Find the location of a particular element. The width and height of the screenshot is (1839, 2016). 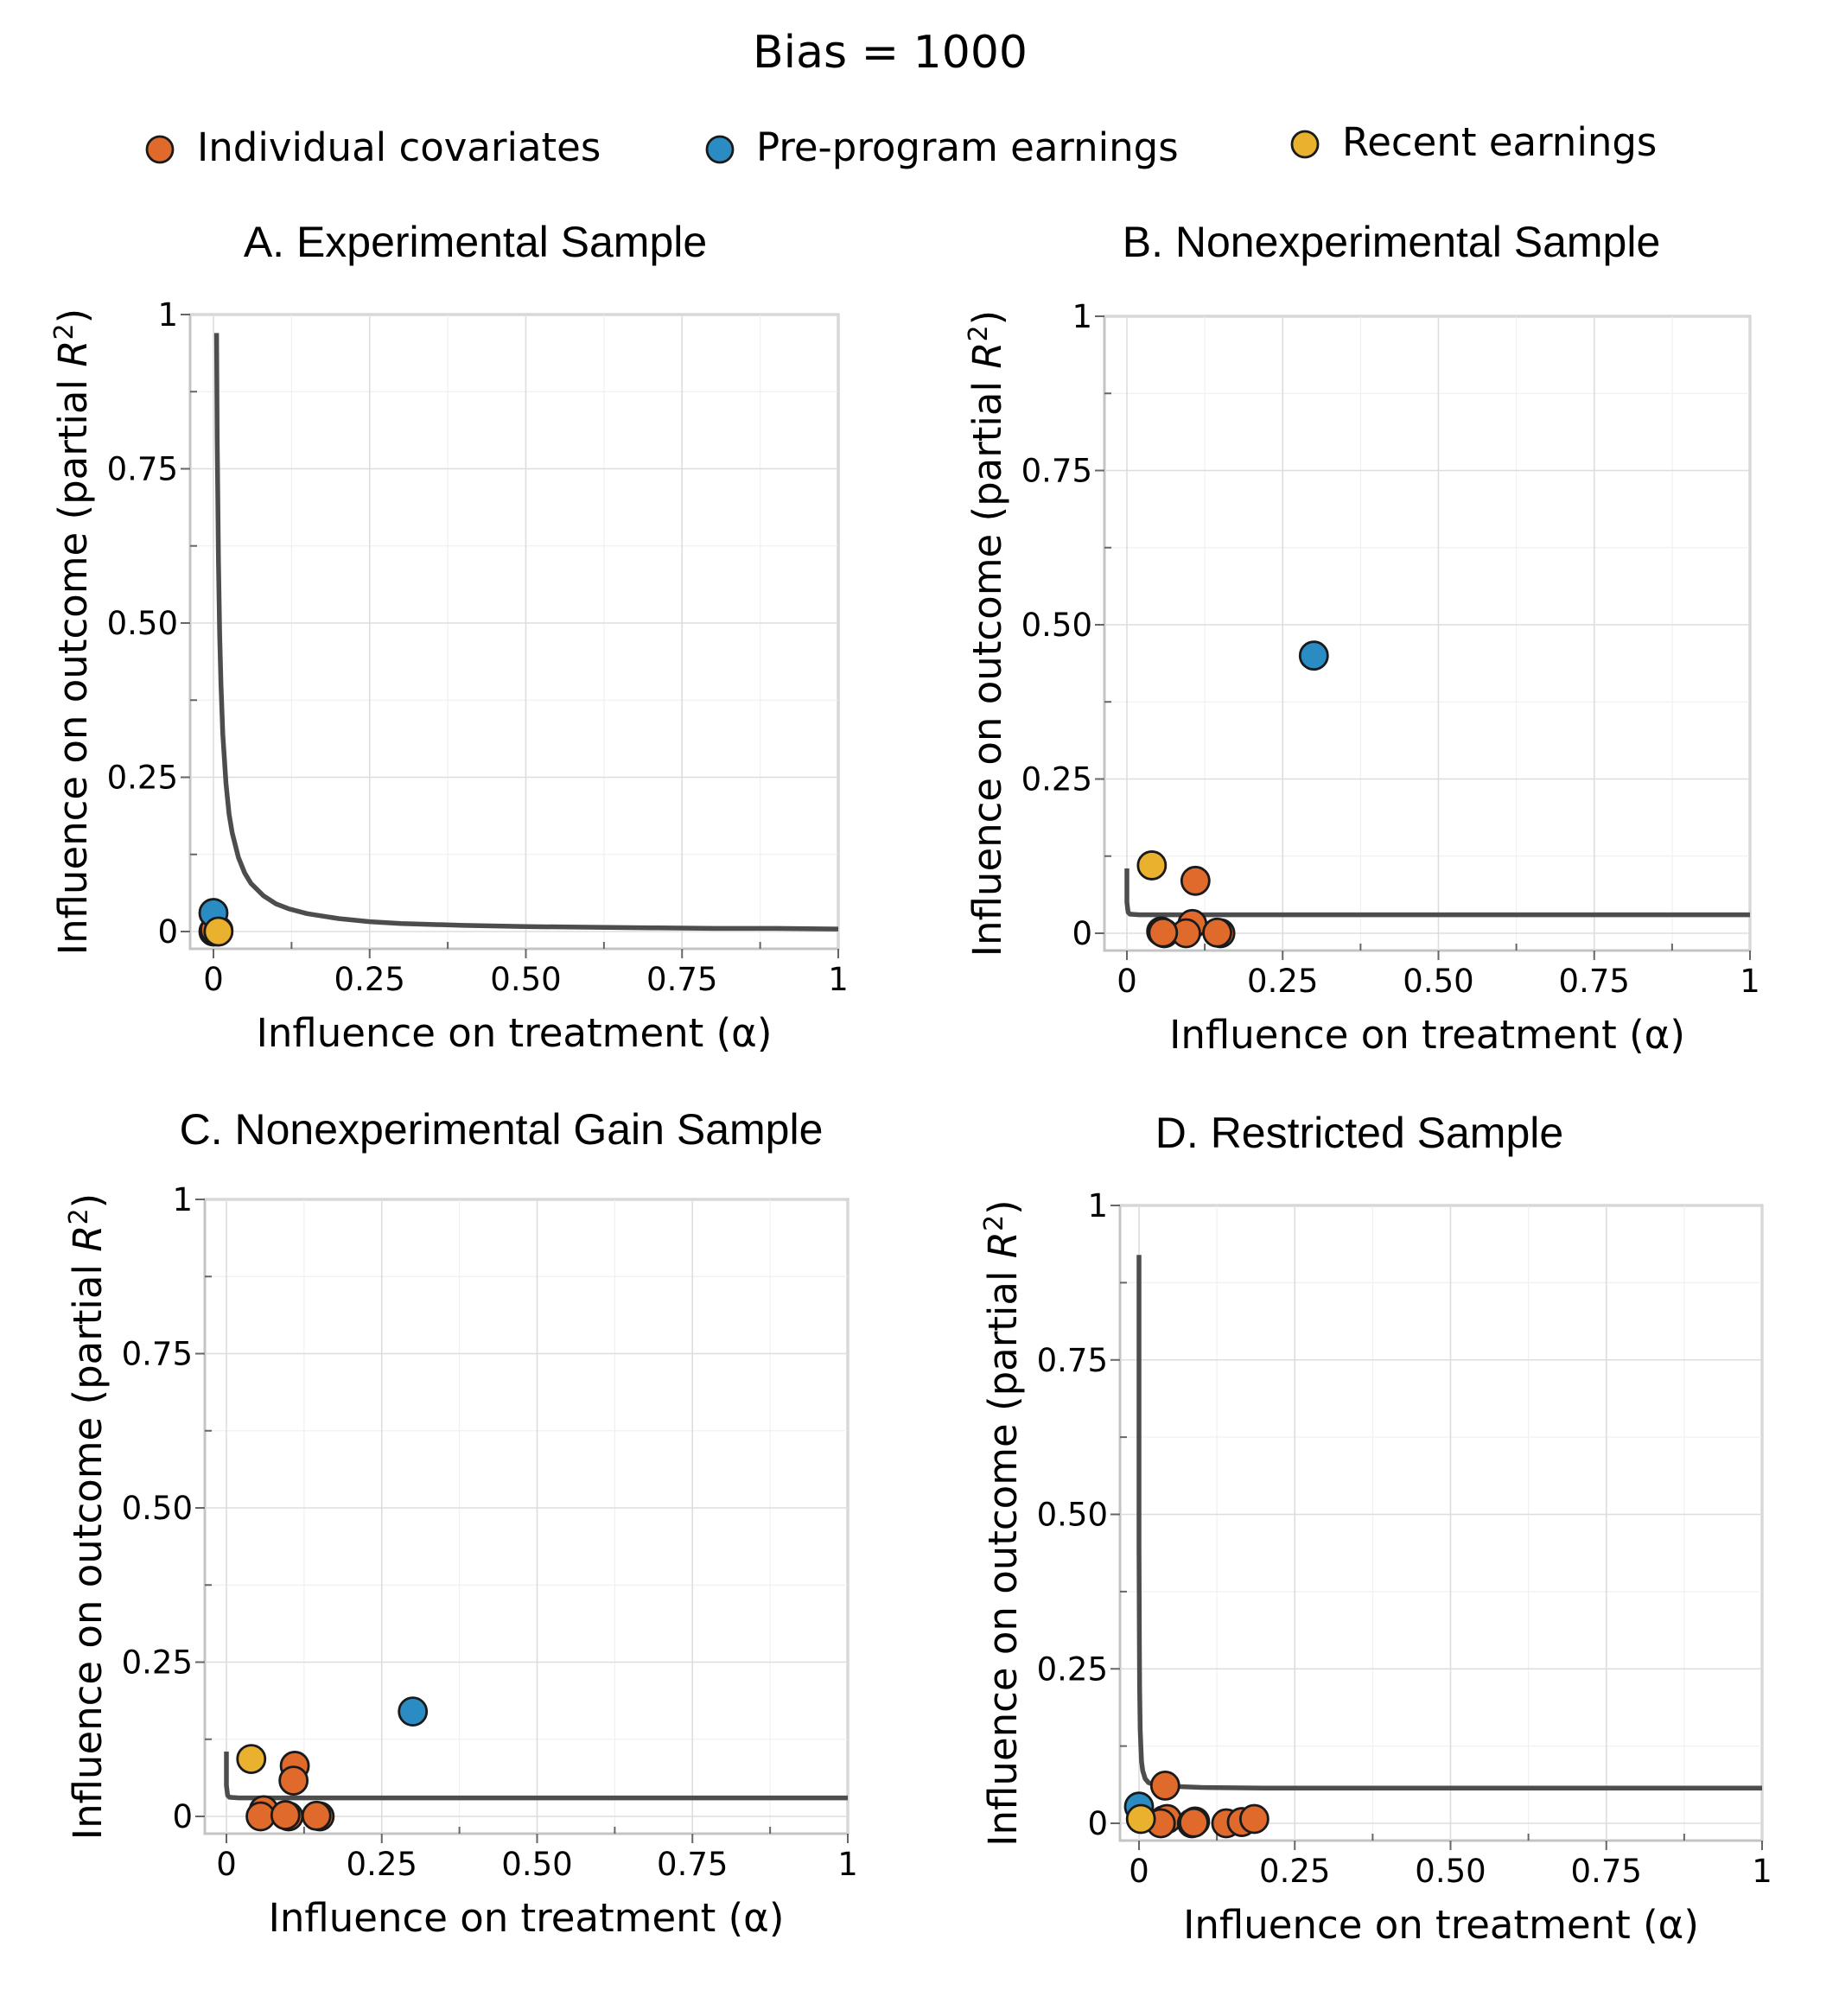

legend-item-individual-covariates: Individual covariates is located at coordinates (373, 147).